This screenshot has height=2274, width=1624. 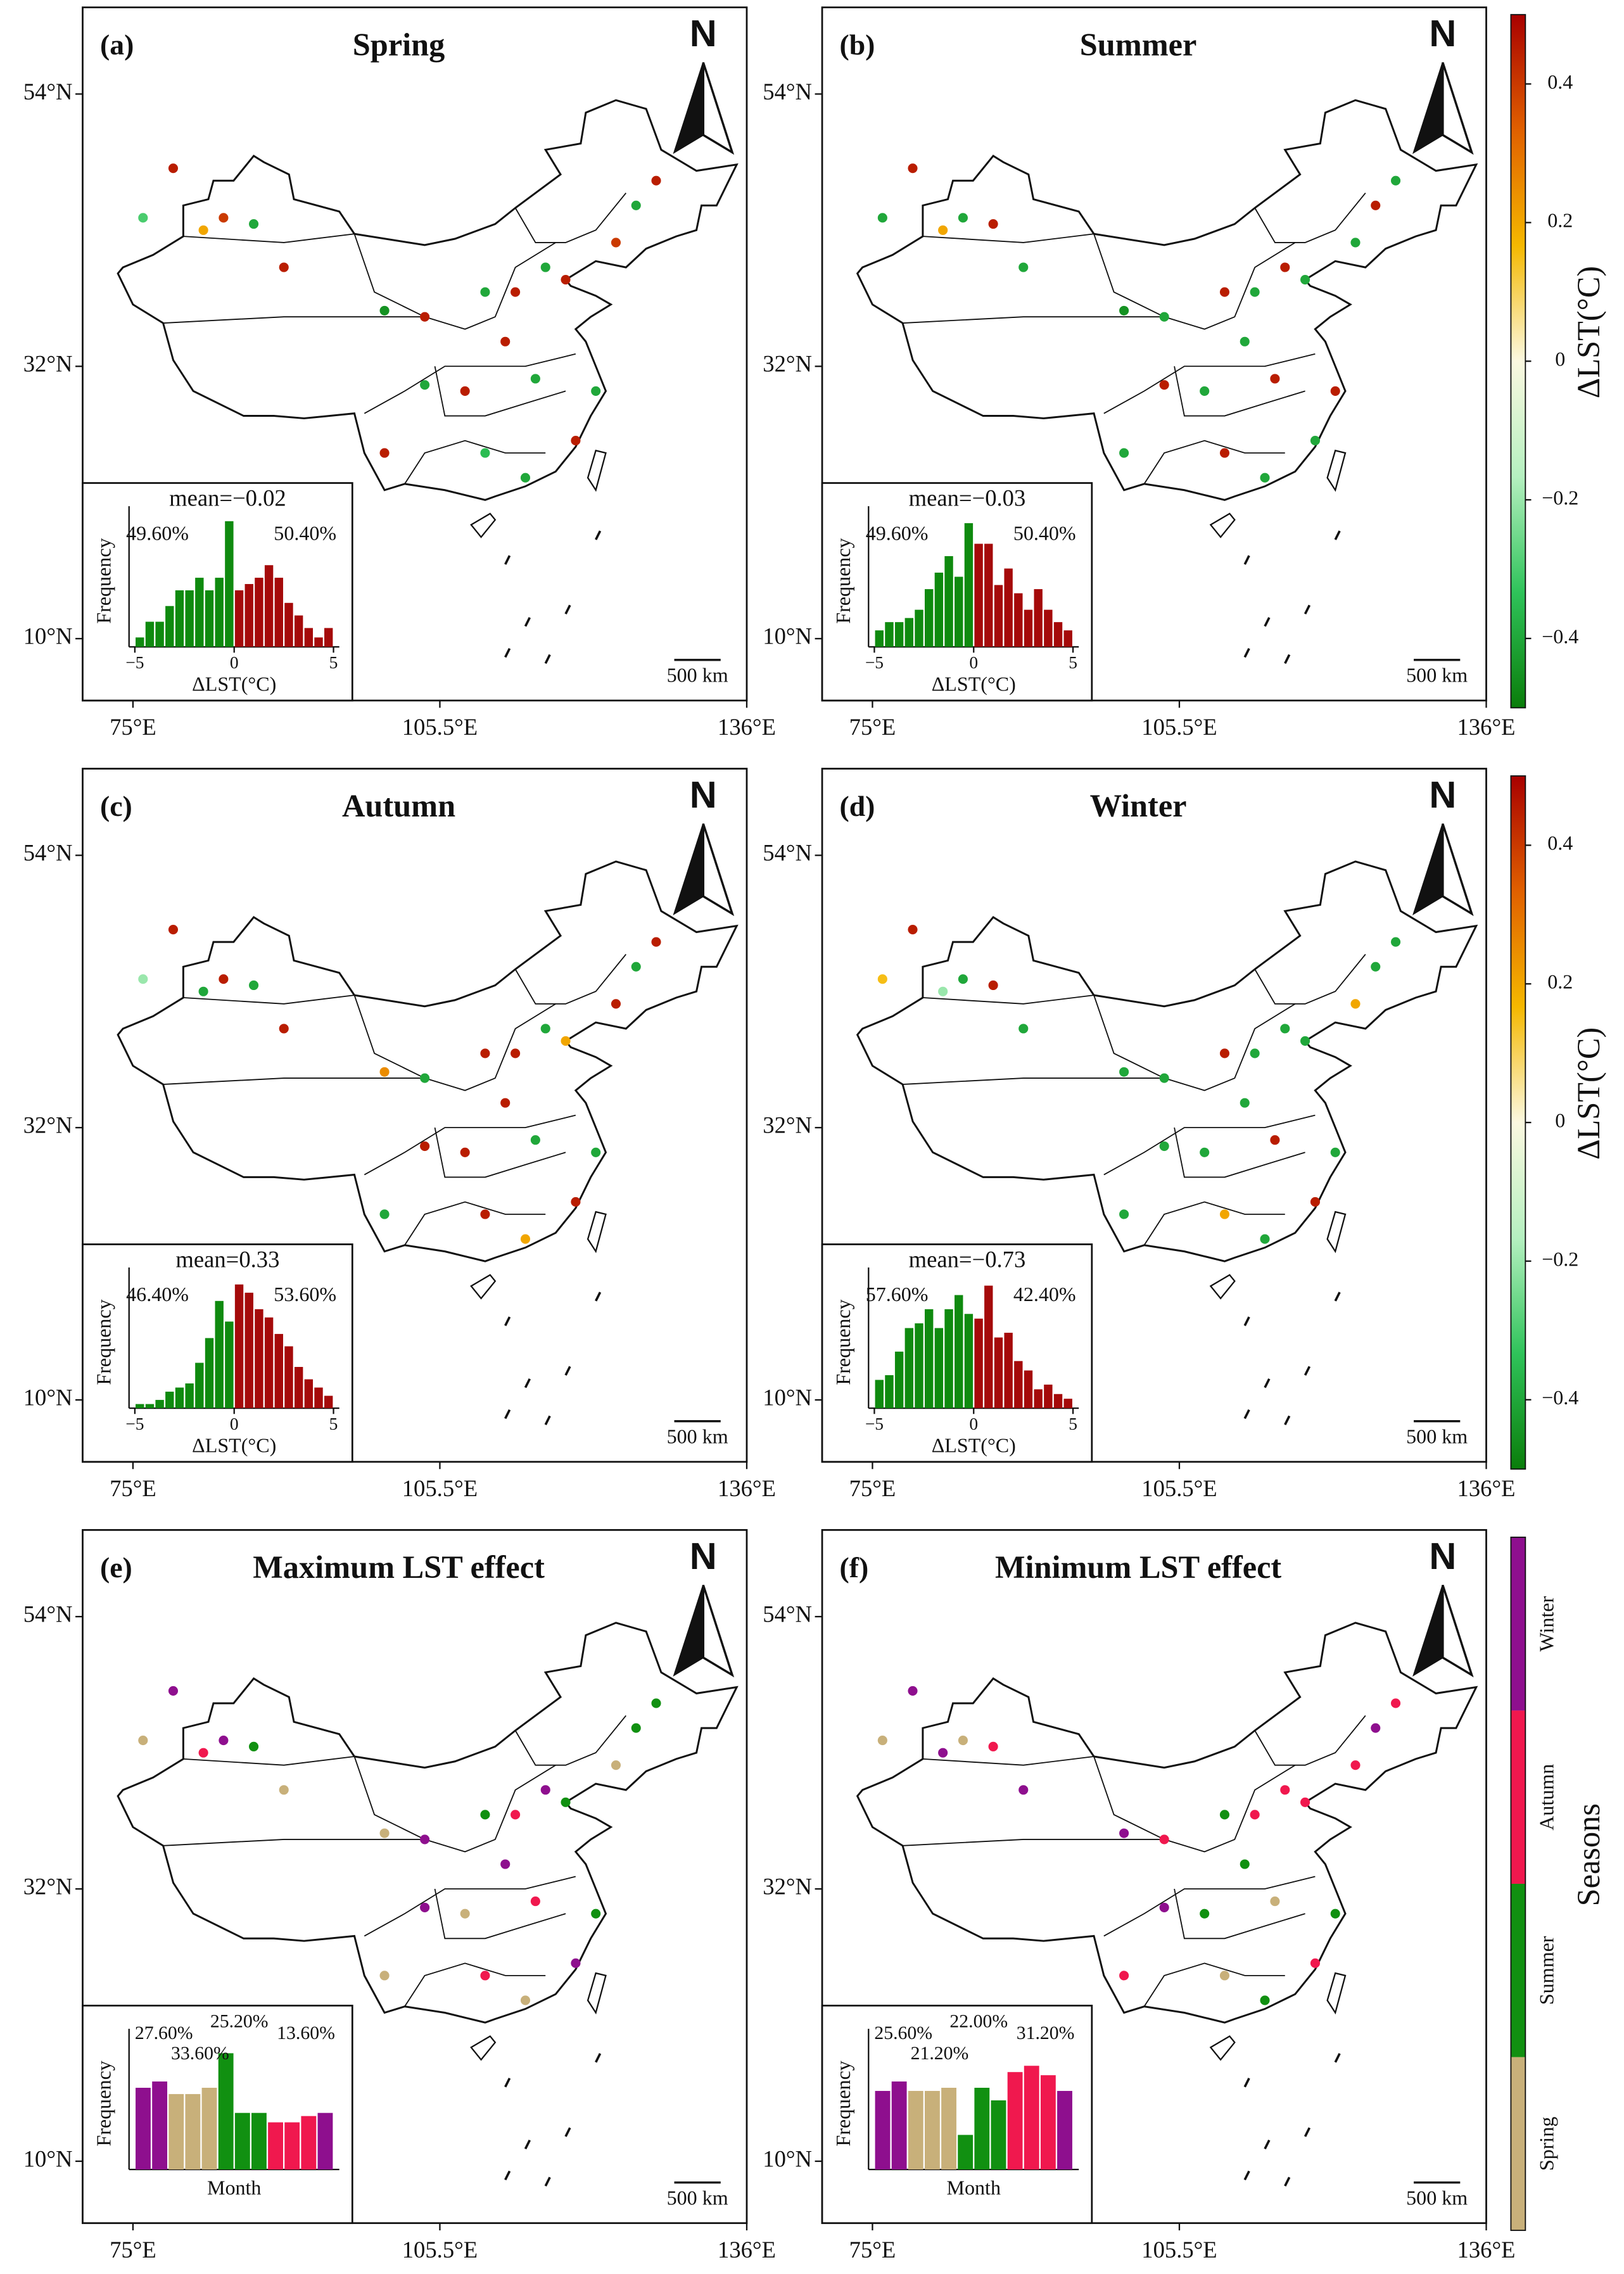 What do you see at coordinates (1458, 870) in the screenshot?
I see `north-arrow` at bounding box center [1458, 870].